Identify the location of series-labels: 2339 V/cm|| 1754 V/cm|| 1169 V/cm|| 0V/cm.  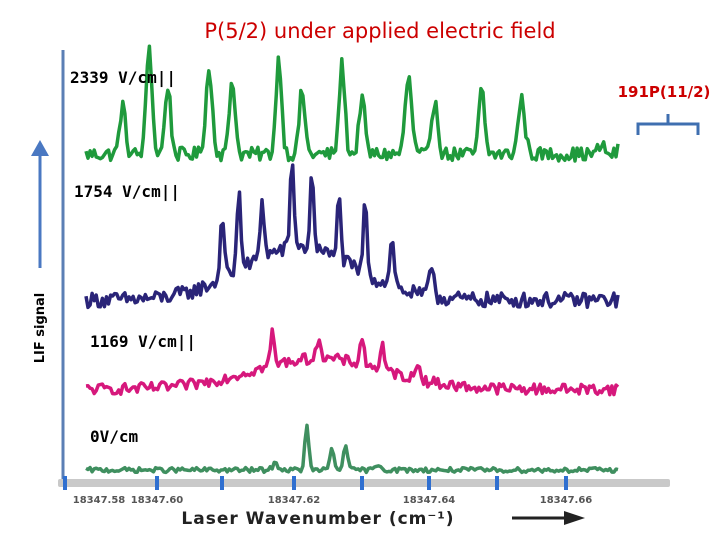
(133, 257).